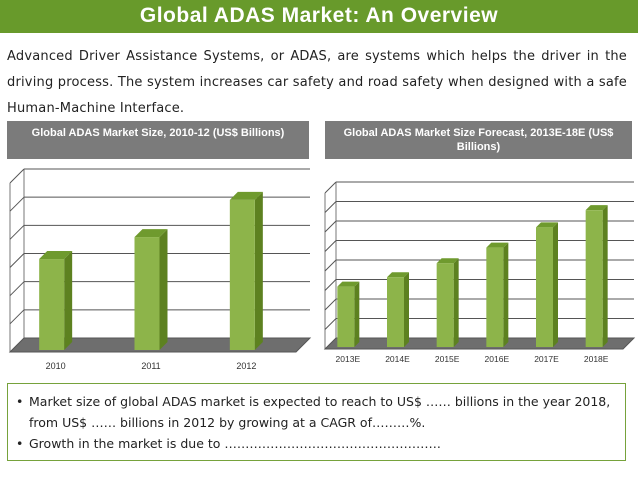 This screenshot has height=479, width=638. I want to click on tick-label: 2018E, so click(596, 359).